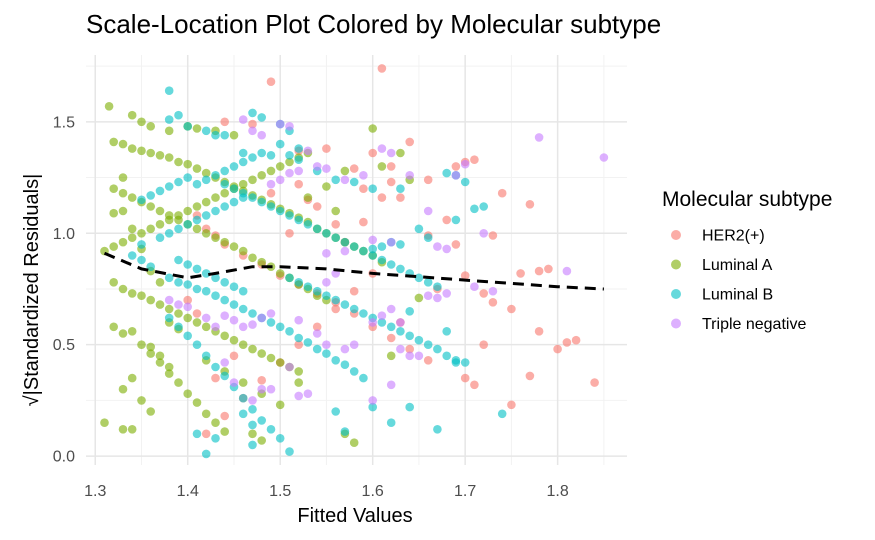 The height and width of the screenshot is (540, 875). What do you see at coordinates (733, 236) in the screenshot?
I see `legend-label: HER2(+)` at bounding box center [733, 236].